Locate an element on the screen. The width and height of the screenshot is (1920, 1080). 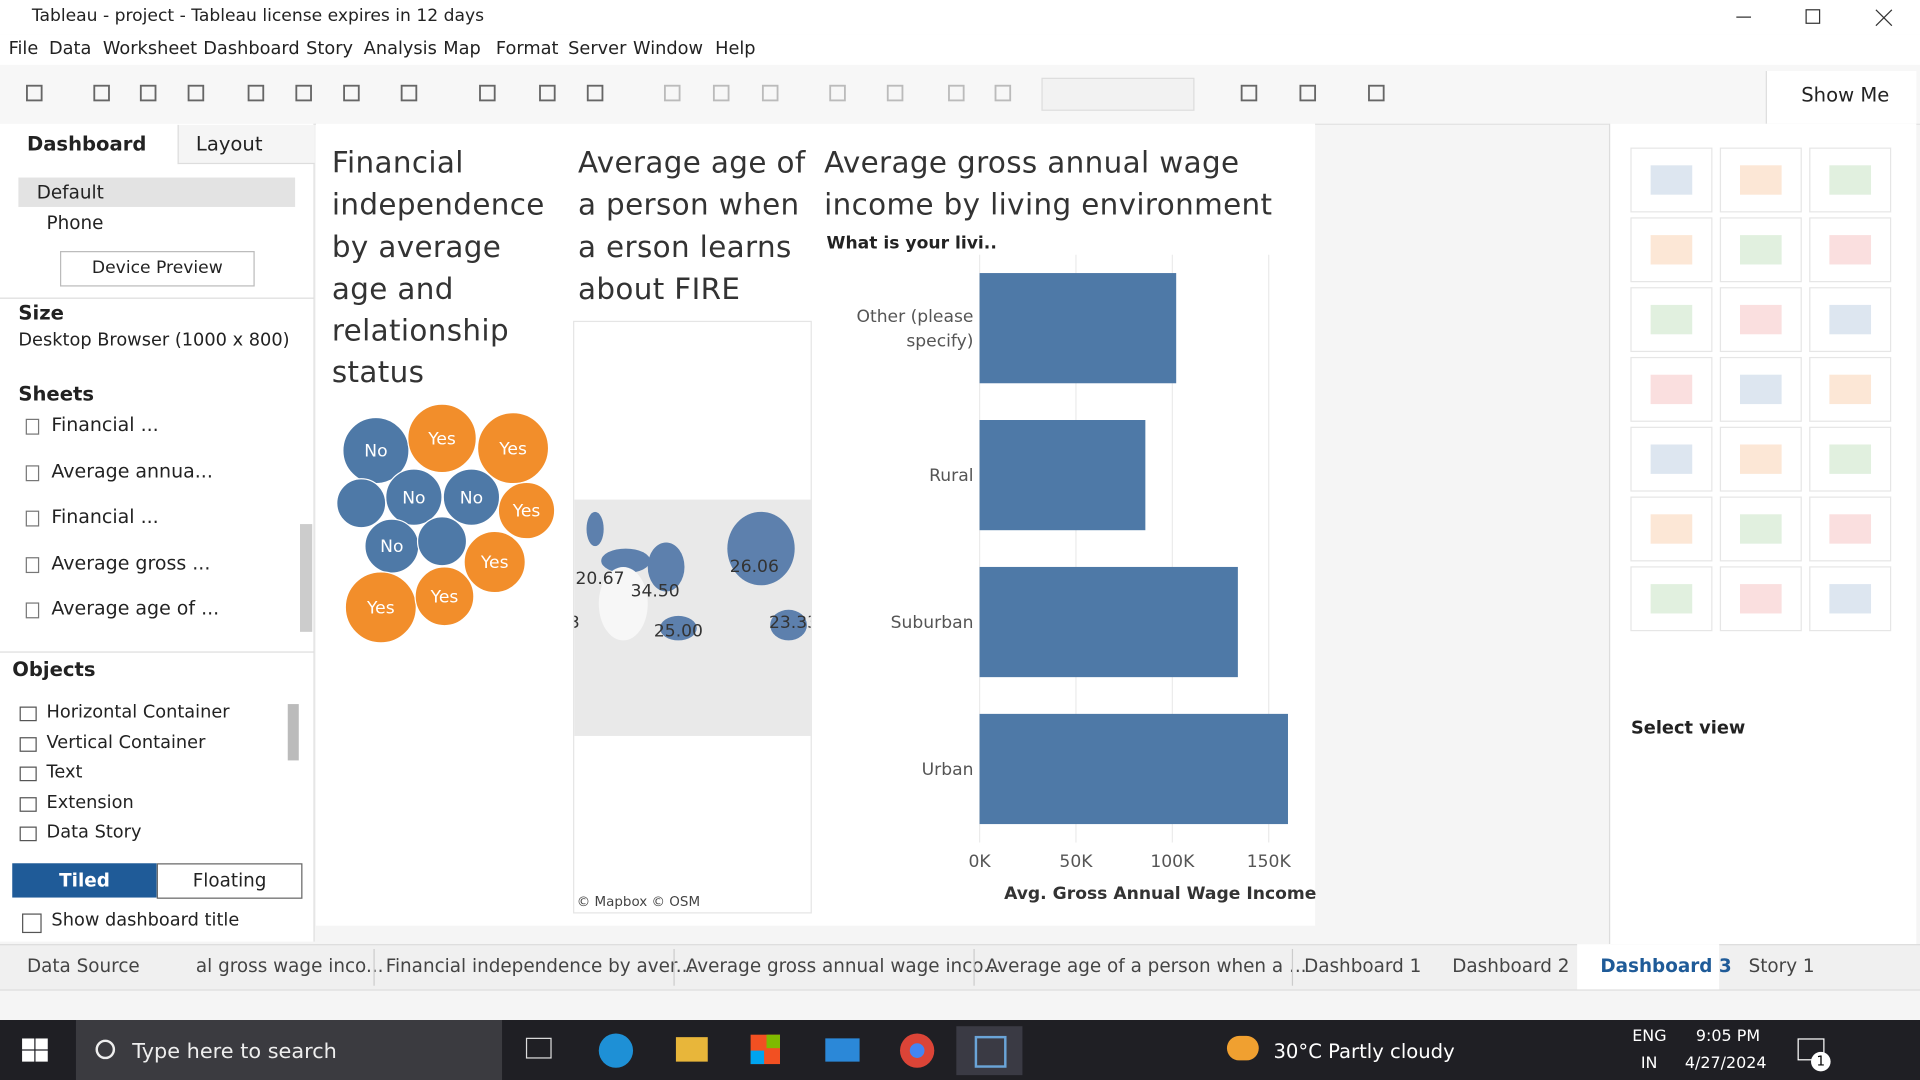
clock-time: 9:05 PM is located at coordinates (1728, 1036).